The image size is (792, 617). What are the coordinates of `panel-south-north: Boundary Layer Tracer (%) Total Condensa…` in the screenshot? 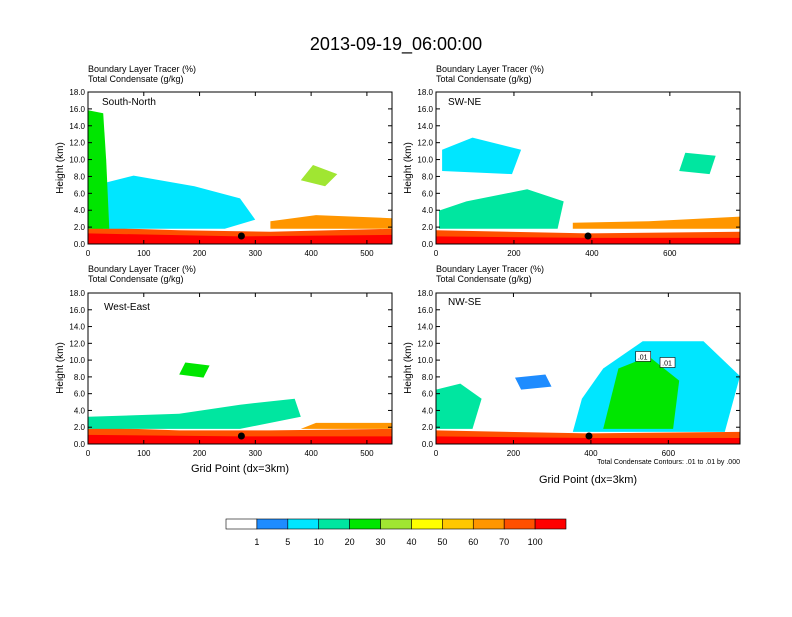 It's located at (224, 161).